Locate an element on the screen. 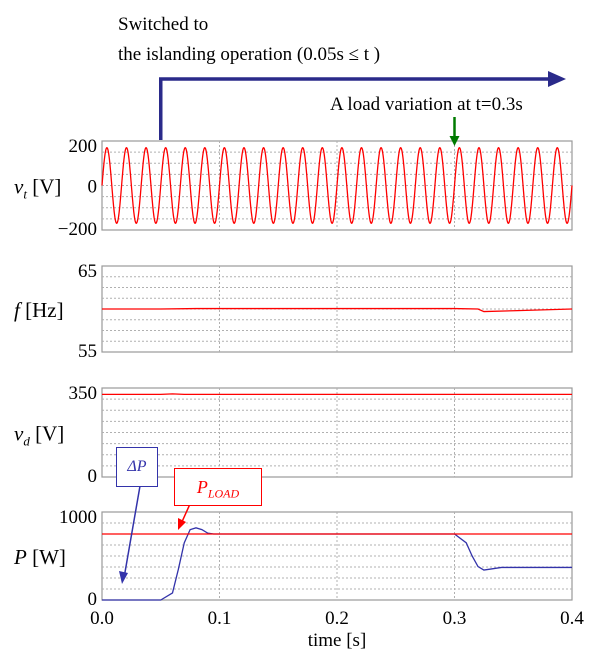  pload-label-box: PLOAD is located at coordinates (218, 487).